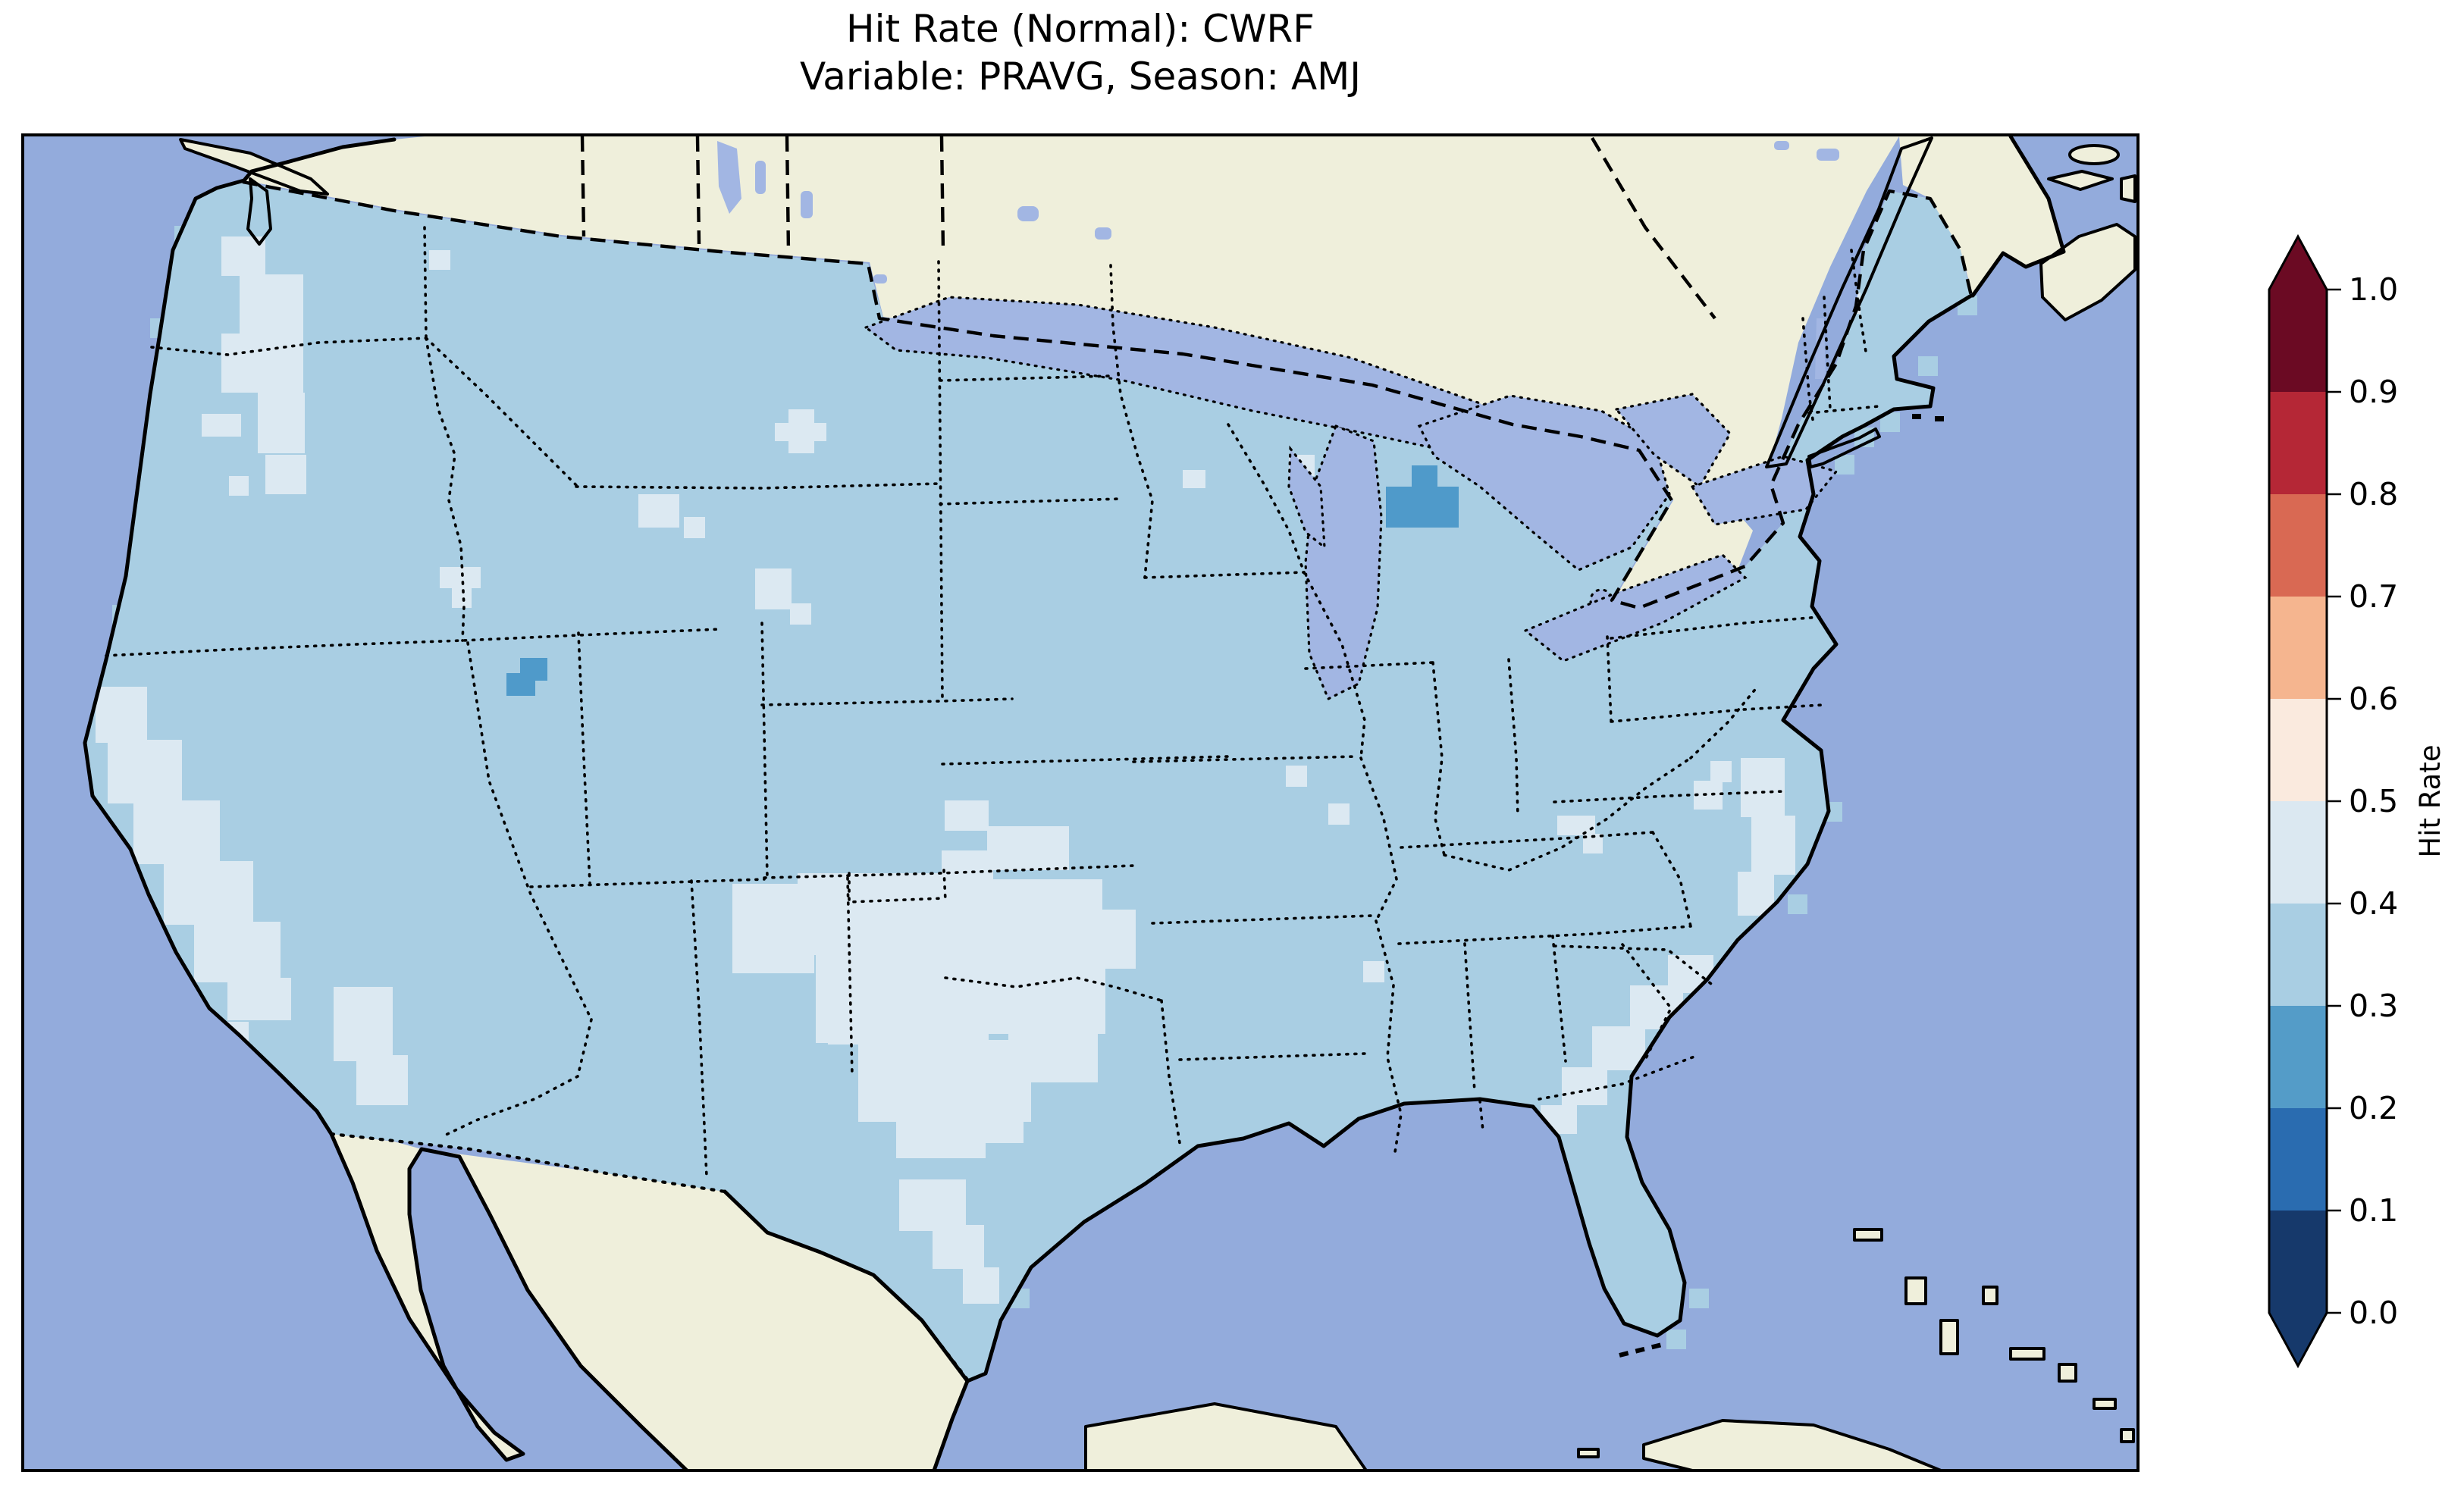 This screenshot has width=2464, height=1494. I want to click on svg-text: 0.5, so click(2374, 801).